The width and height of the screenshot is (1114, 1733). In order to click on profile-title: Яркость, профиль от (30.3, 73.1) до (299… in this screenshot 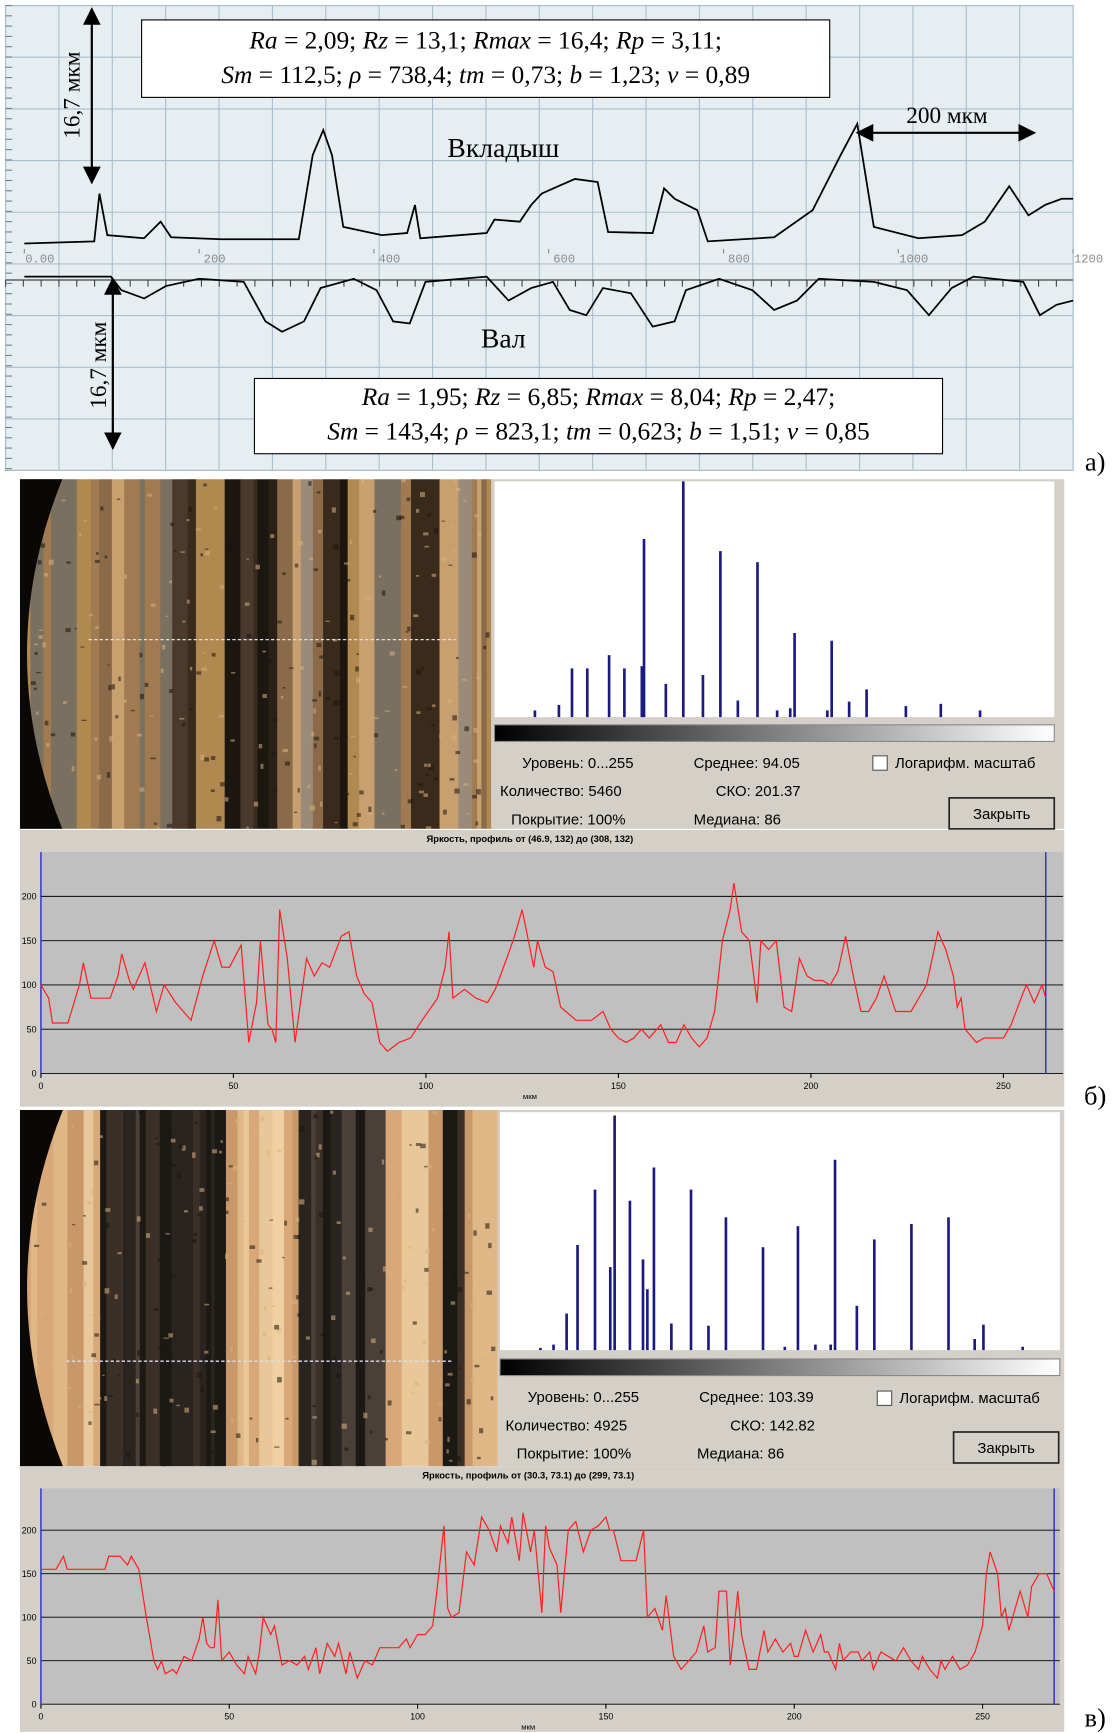, I will do `click(528, 1474)`.